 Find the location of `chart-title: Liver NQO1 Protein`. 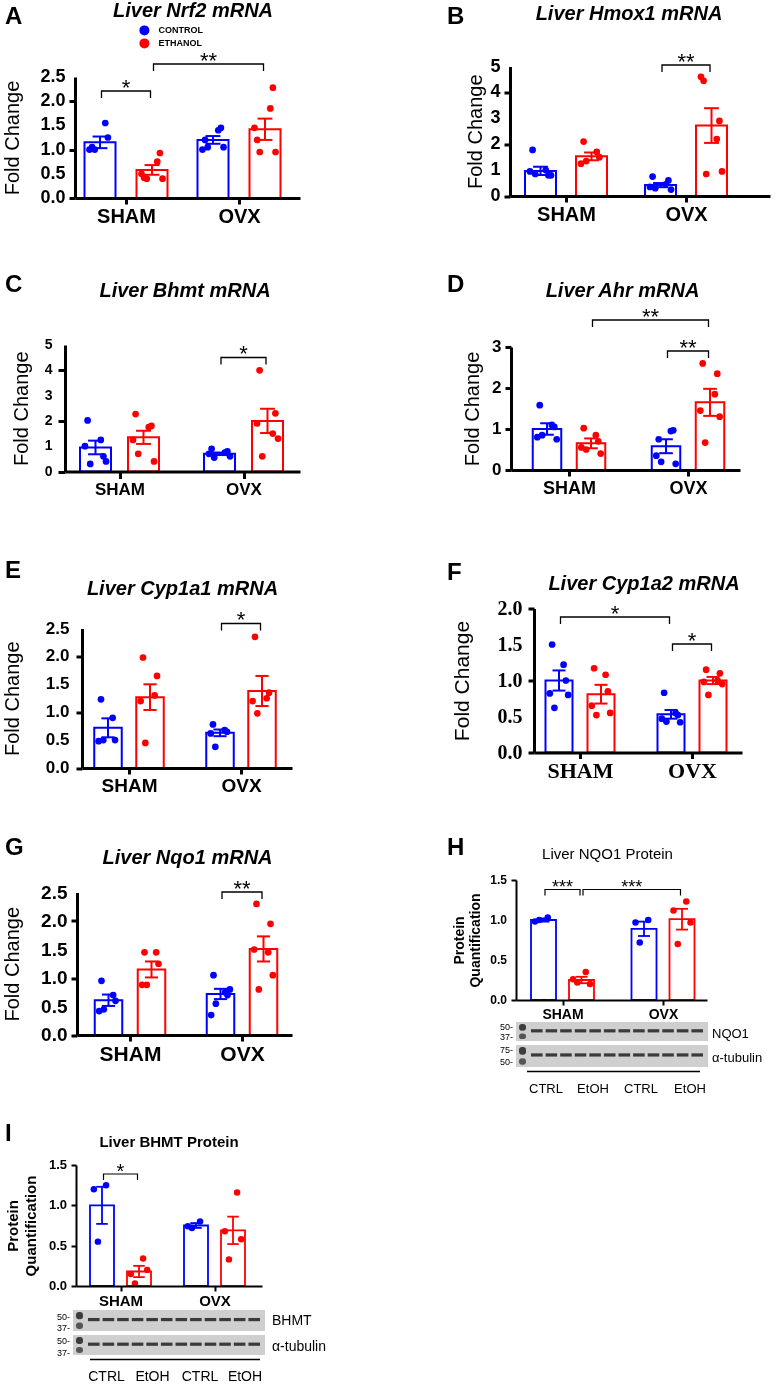

chart-title: Liver NQO1 Protein is located at coordinates (607, 853).